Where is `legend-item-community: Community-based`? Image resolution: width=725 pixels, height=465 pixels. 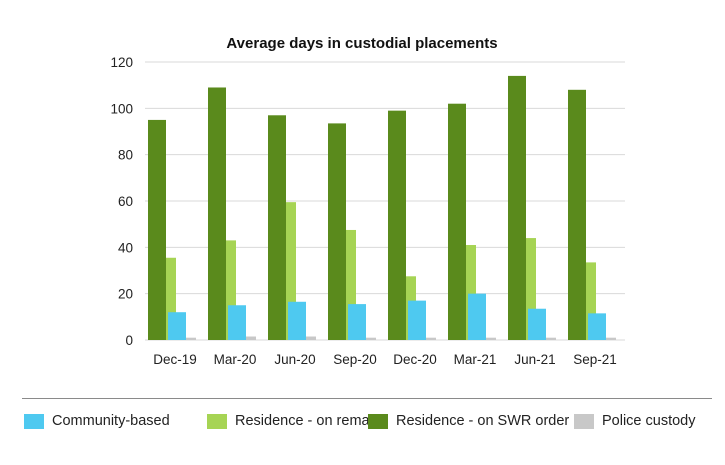
legend-item-community: Community-based is located at coordinates (97, 421).